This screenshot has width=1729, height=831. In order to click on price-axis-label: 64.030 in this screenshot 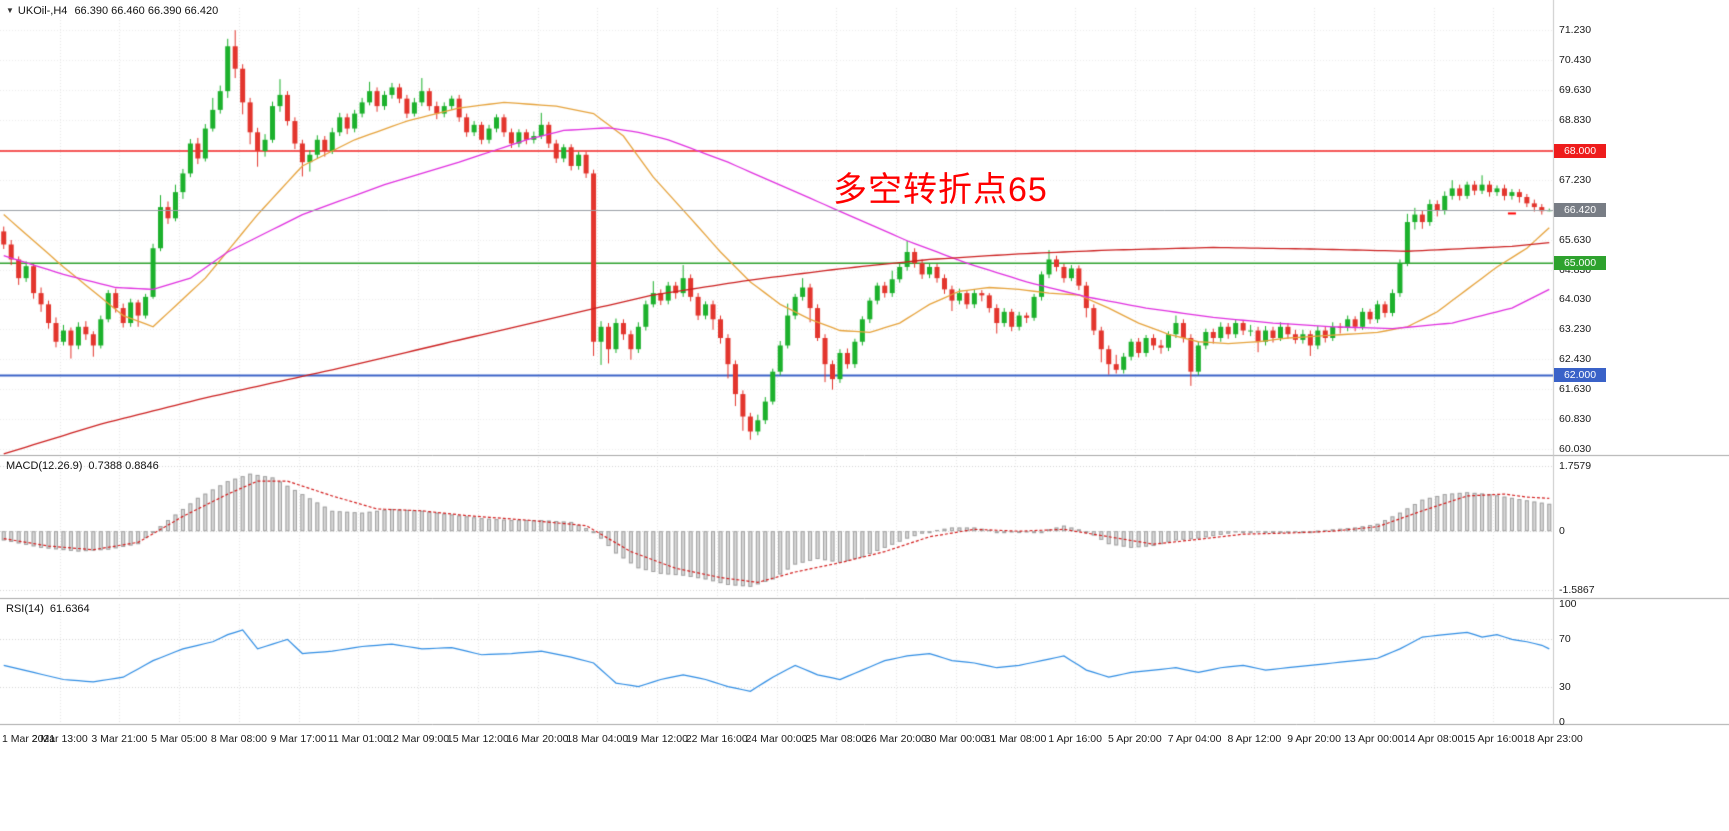, I will do `click(1575, 299)`.